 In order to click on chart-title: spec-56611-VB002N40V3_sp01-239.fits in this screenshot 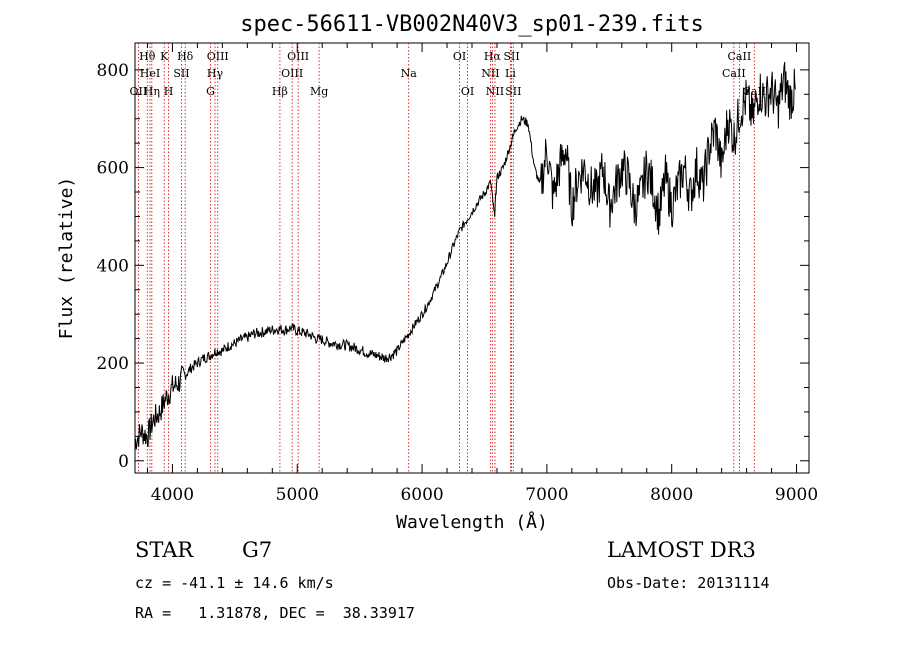, I will do `click(472, 24)`.